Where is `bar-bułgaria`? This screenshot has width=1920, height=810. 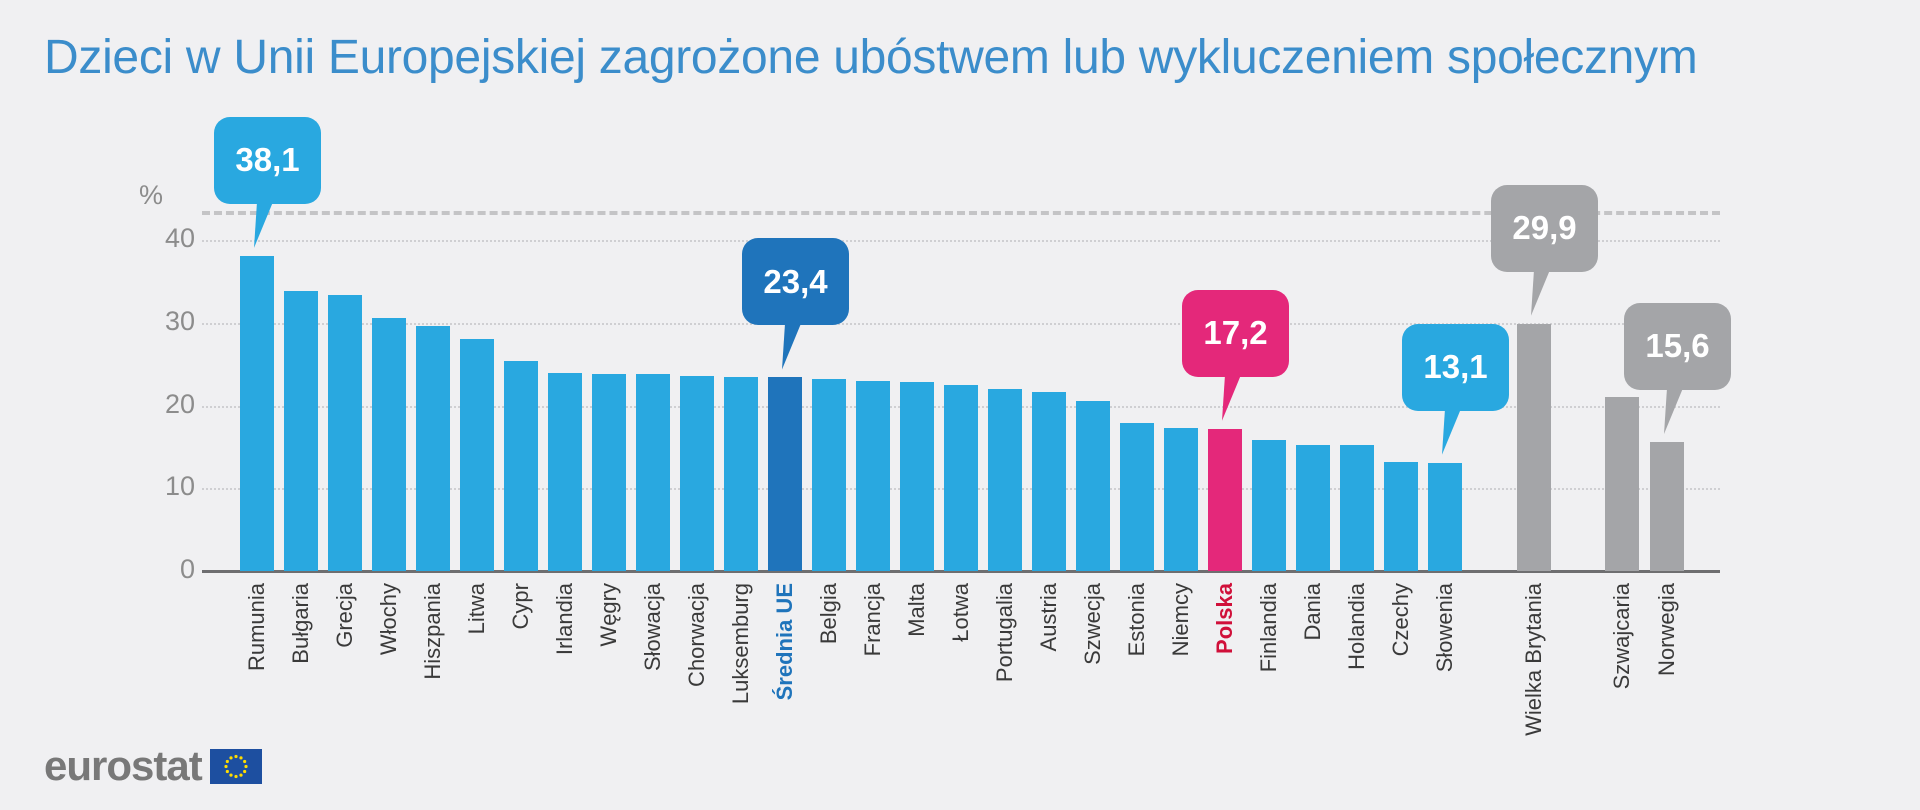 bar-bułgaria is located at coordinates (301, 431).